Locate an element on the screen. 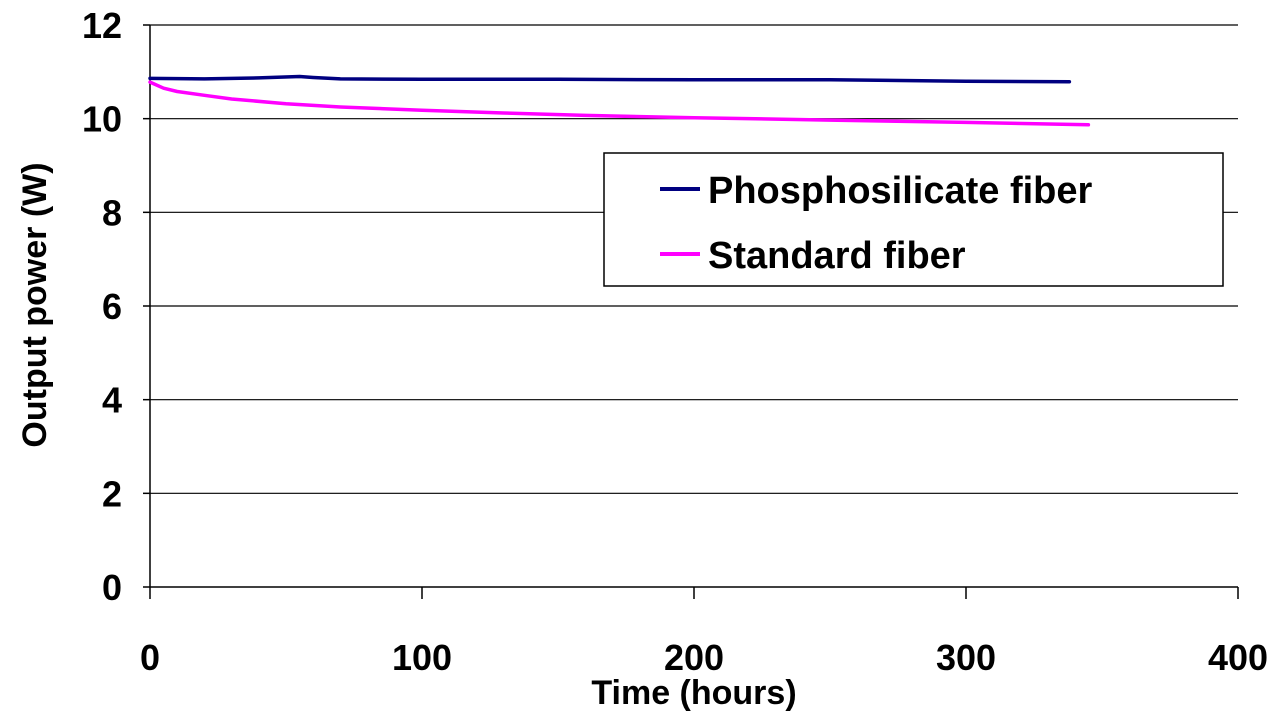  x-tick-label: 400 is located at coordinates (1238, 657).